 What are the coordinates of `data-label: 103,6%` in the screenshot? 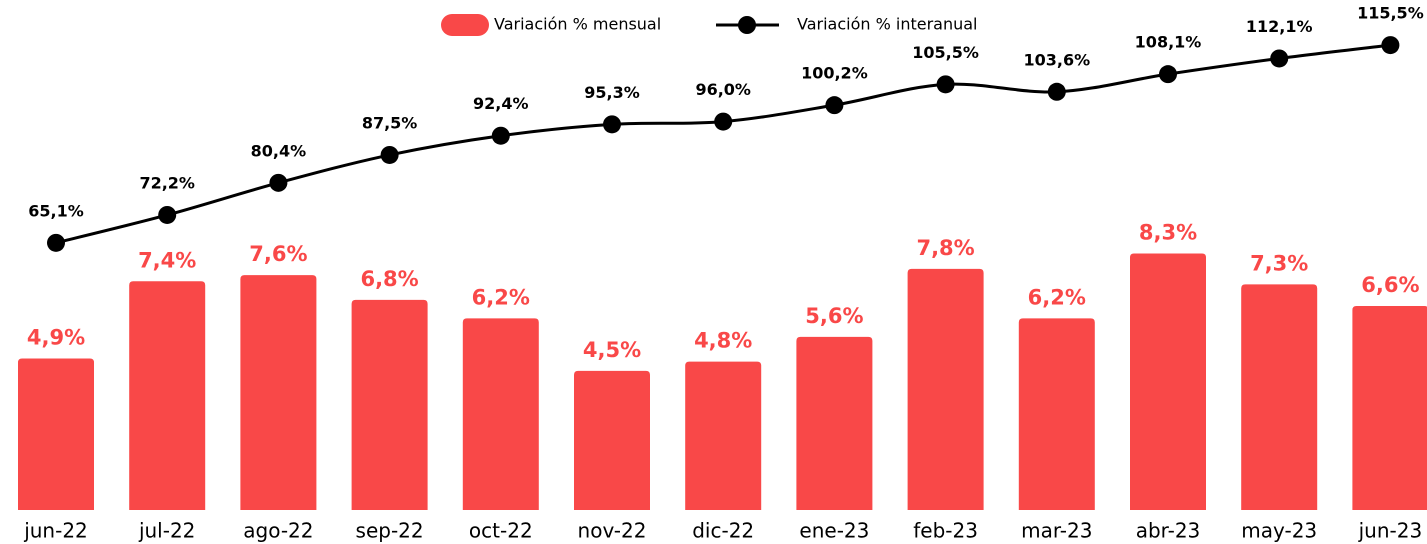 It's located at (1056, 59).